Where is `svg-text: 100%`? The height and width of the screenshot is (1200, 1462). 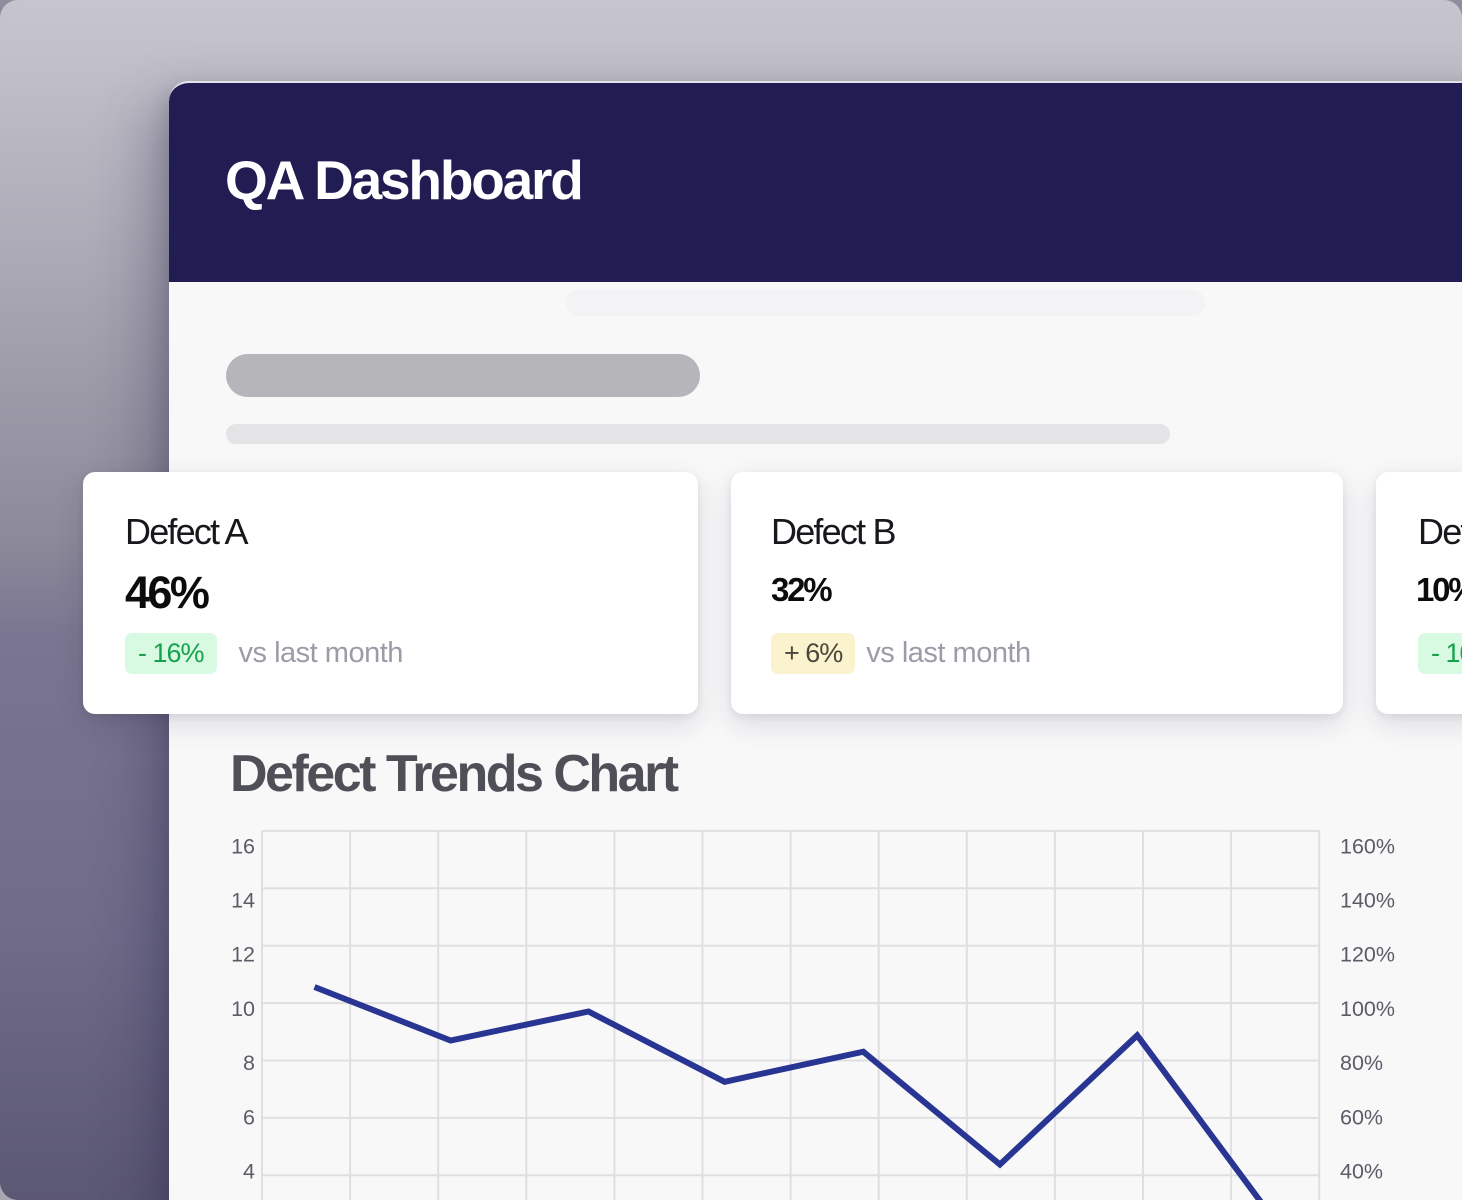 svg-text: 100% is located at coordinates (1367, 1009).